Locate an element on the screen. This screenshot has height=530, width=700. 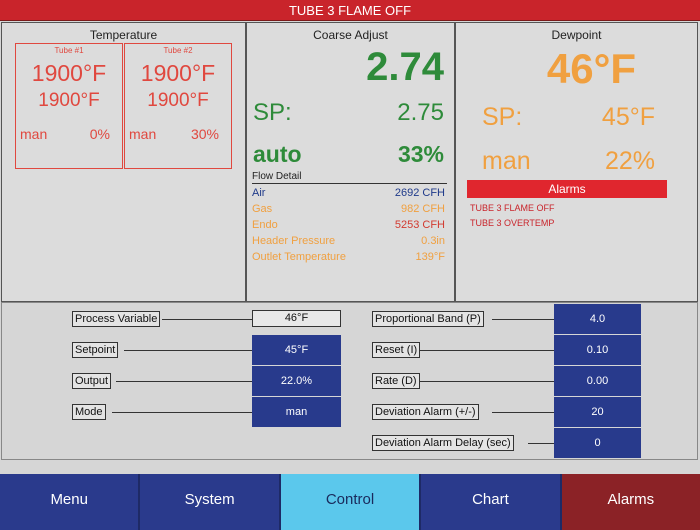
flow-row-endo: Endo 5253 CFH is located at coordinates (348, 225).